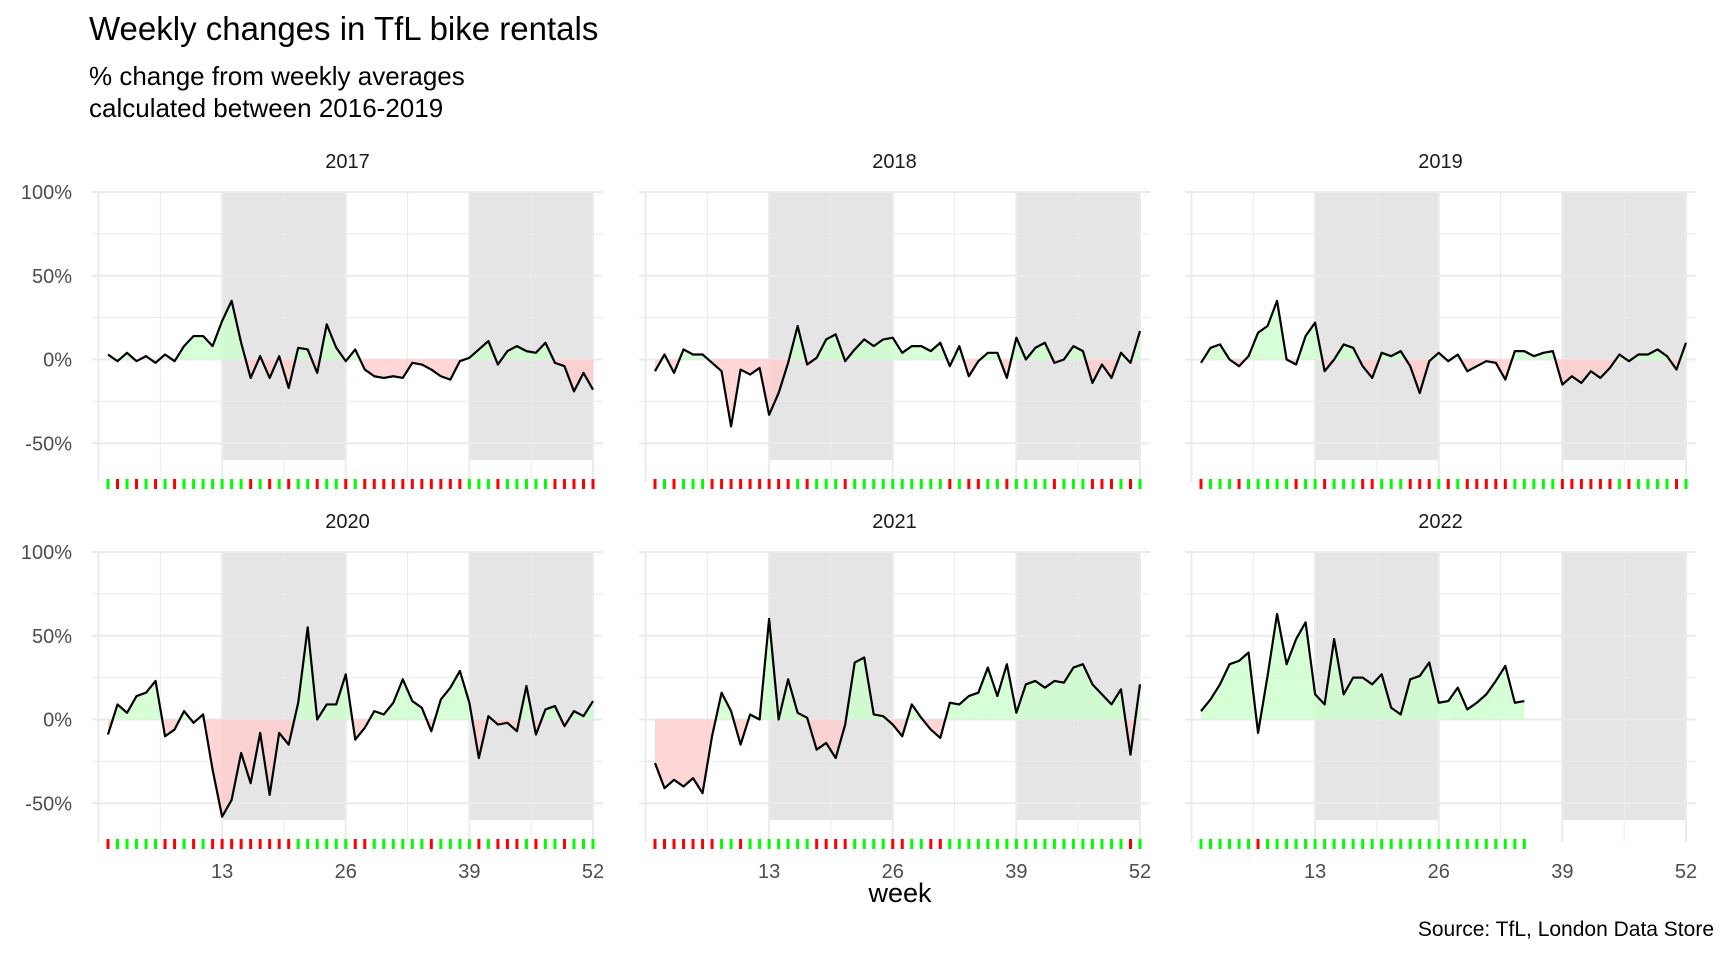 This screenshot has width=1728, height=960. What do you see at coordinates (1440, 522) in the screenshot?
I see `facet-title-2022: 2022` at bounding box center [1440, 522].